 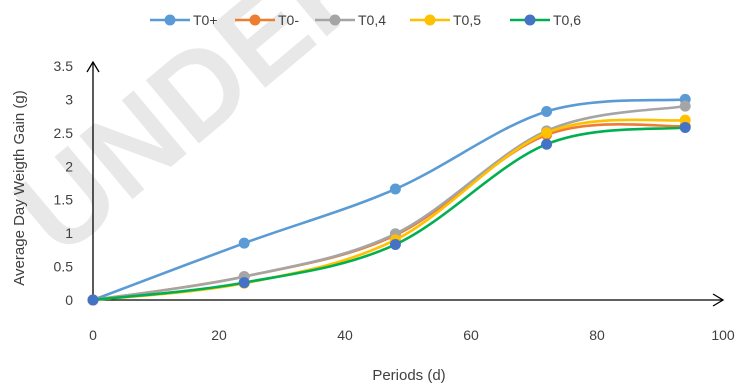 I want to click on x-tick-label: 100, so click(x=723, y=335).